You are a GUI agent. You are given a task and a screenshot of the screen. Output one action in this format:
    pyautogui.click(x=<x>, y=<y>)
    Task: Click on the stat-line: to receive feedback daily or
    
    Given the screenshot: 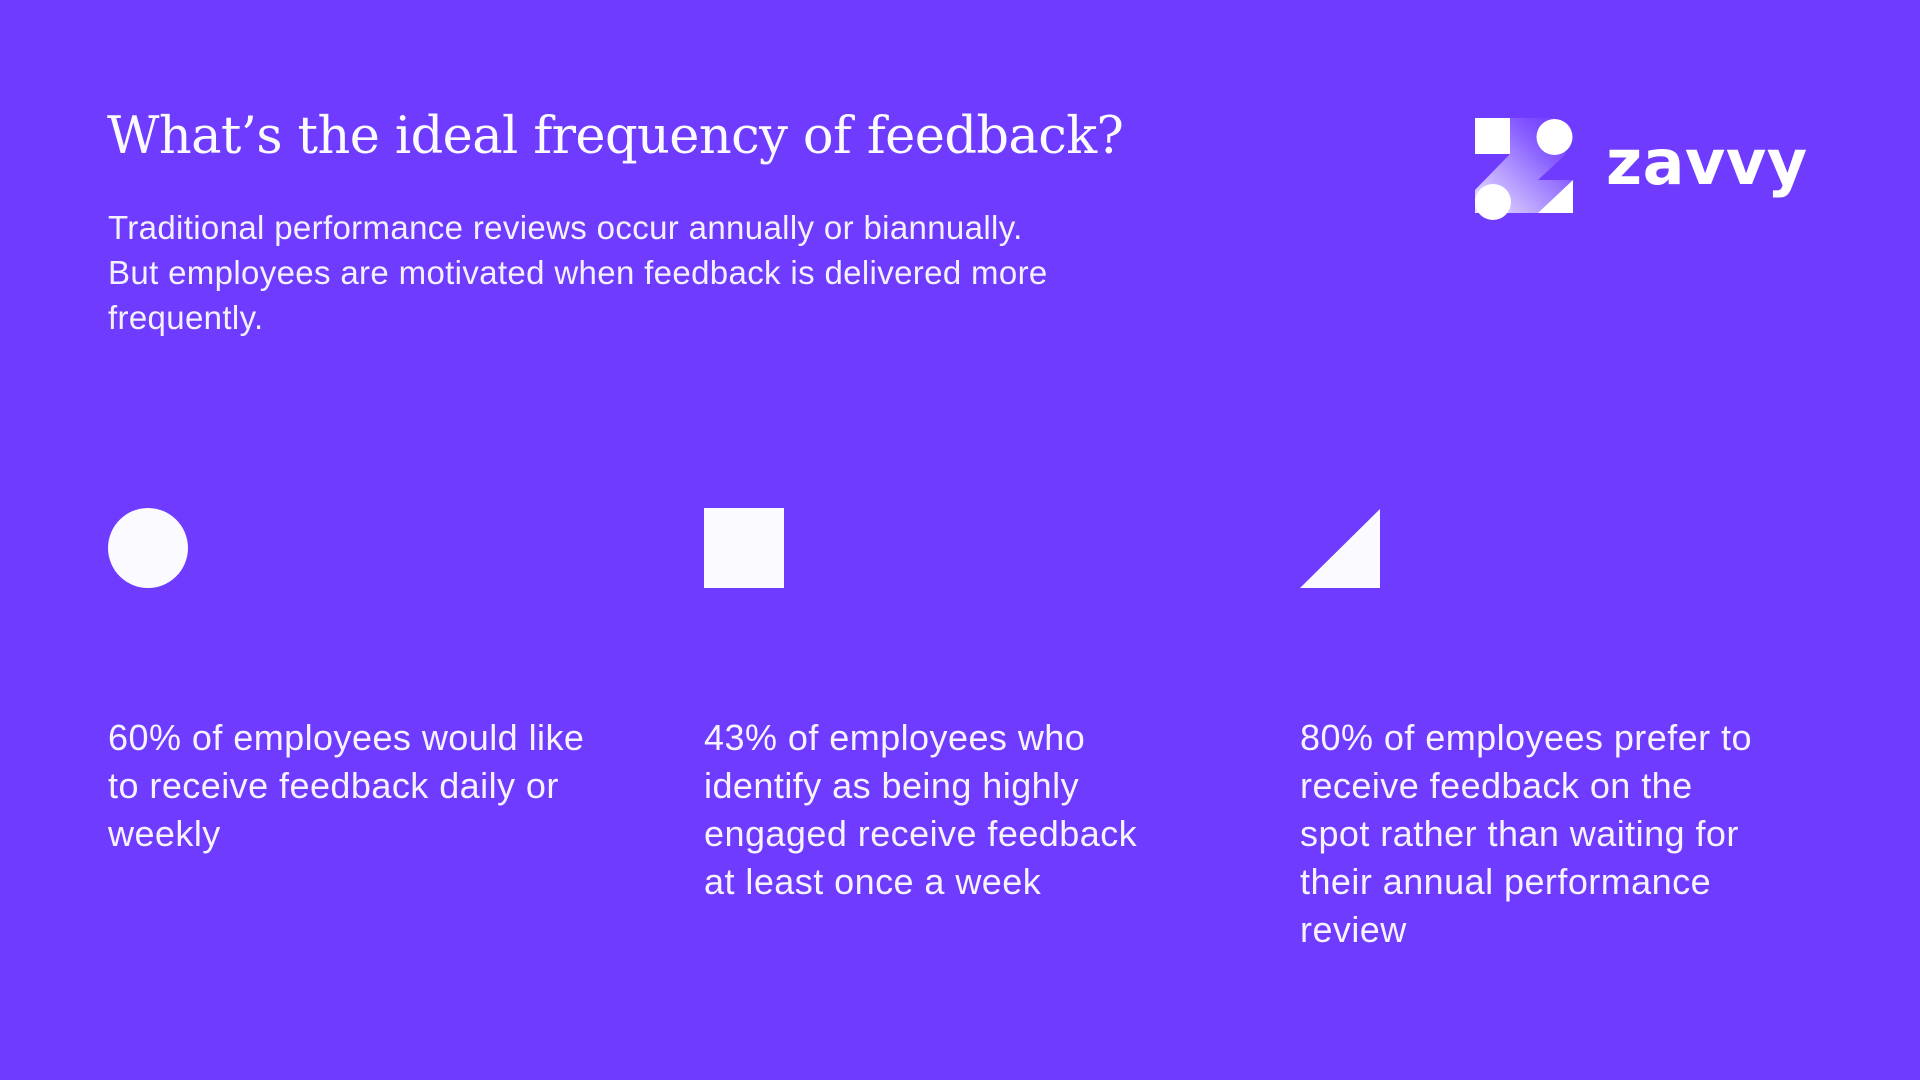 What is the action you would take?
    pyautogui.click(x=333, y=785)
    